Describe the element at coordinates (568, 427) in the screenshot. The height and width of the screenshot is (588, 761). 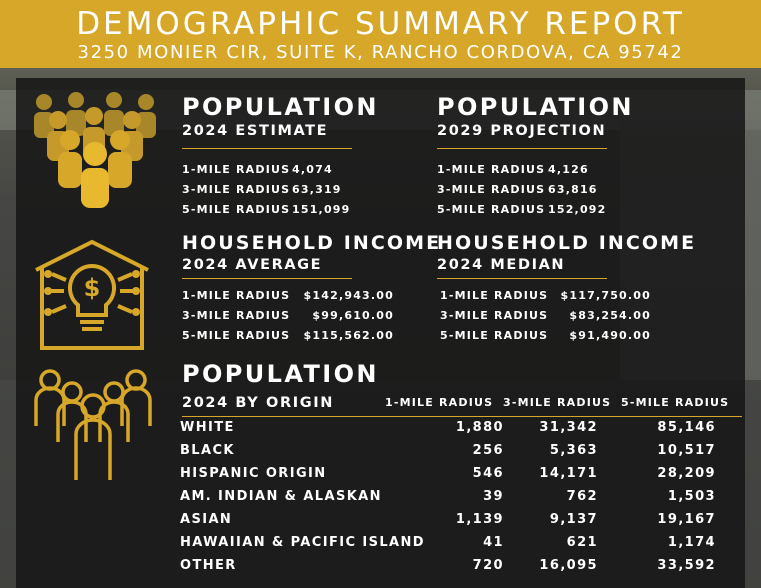
I see `value-3-mile: 31,342` at that location.